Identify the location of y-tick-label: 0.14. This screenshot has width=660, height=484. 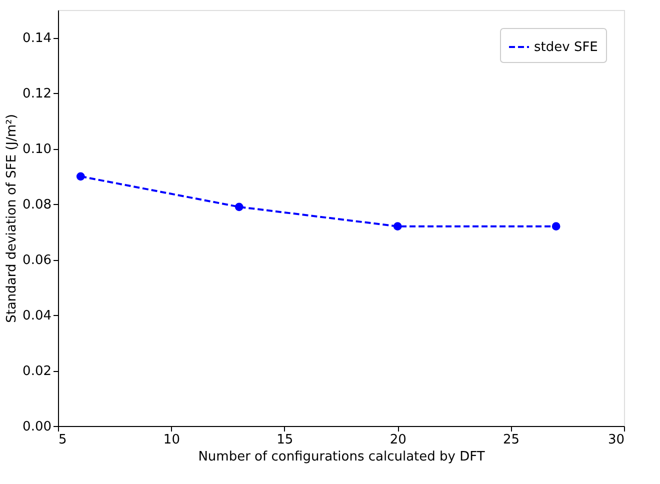
(37, 38).